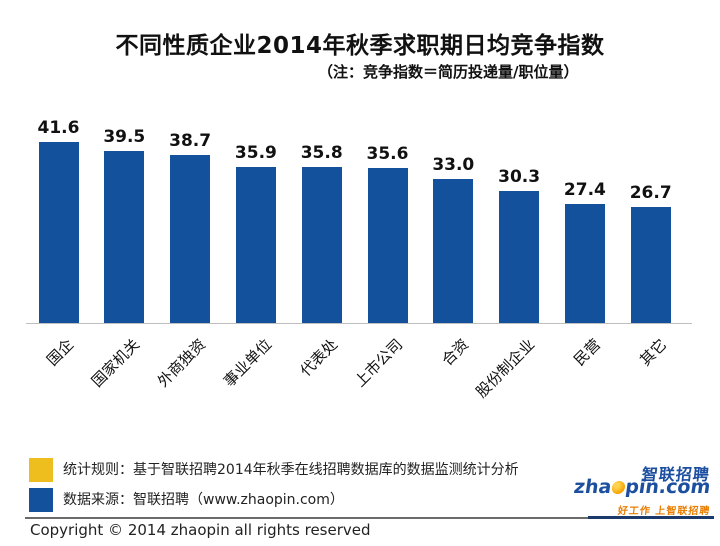 This screenshot has height=546, width=720. What do you see at coordinates (592, 487) in the screenshot?
I see `zhaopin-logo-domain-prefix: zha` at bounding box center [592, 487].